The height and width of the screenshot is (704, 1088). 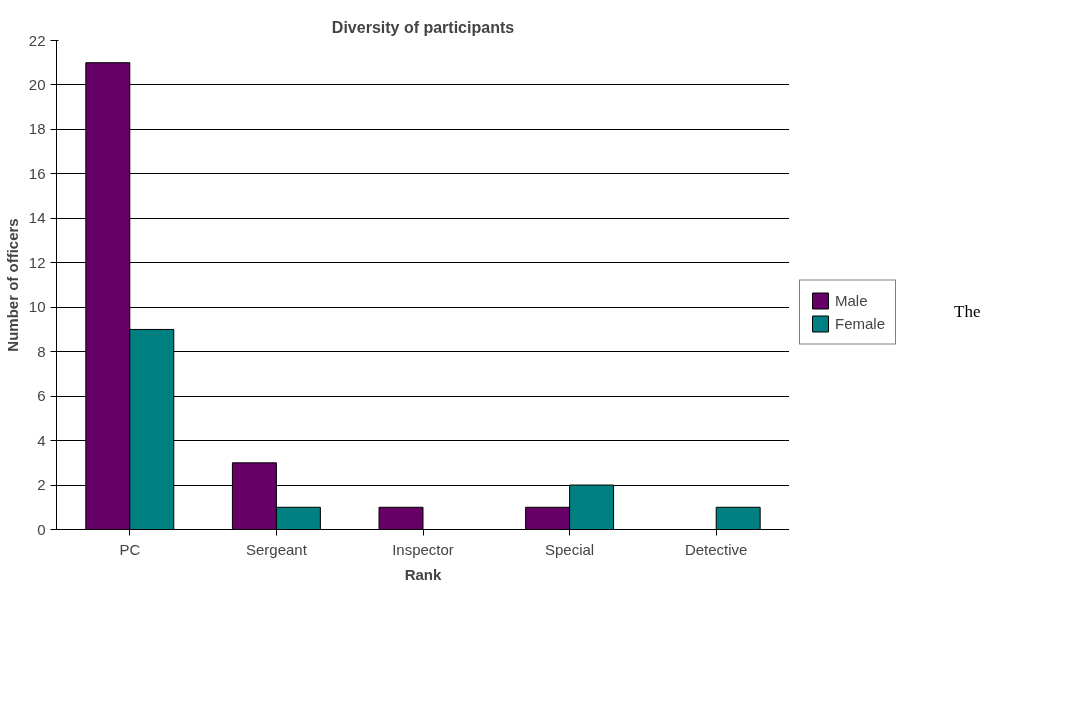 I want to click on y-tick-label: 8, so click(x=41, y=351).